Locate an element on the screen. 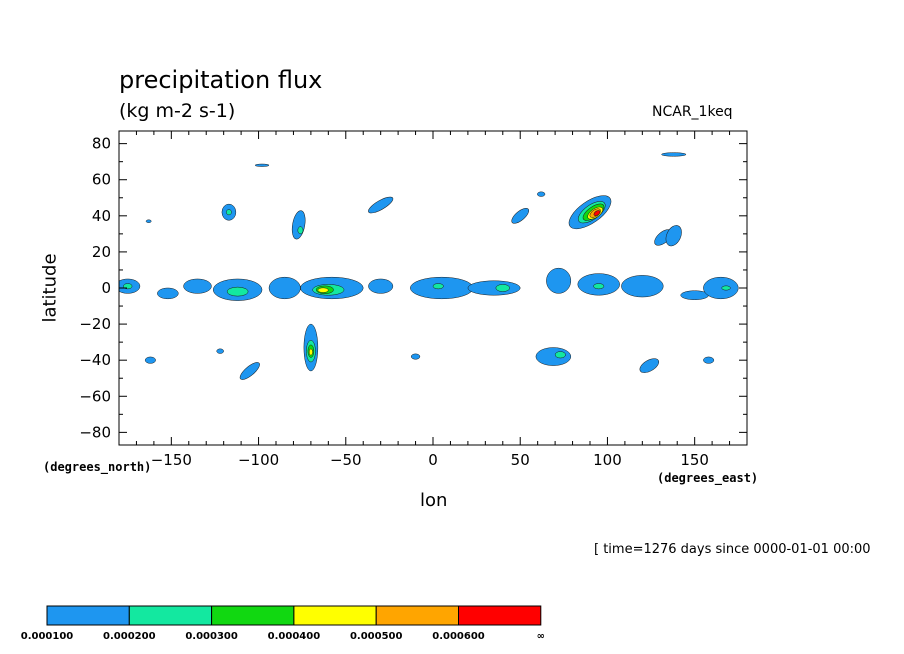 The width and height of the screenshot is (904, 654). x-tick-label: 100 is located at coordinates (607, 460).